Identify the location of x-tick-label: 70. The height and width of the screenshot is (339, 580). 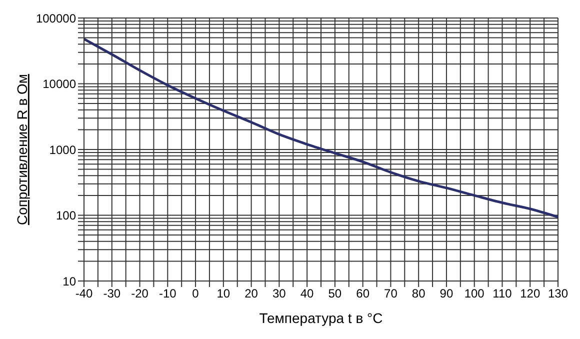
(391, 293).